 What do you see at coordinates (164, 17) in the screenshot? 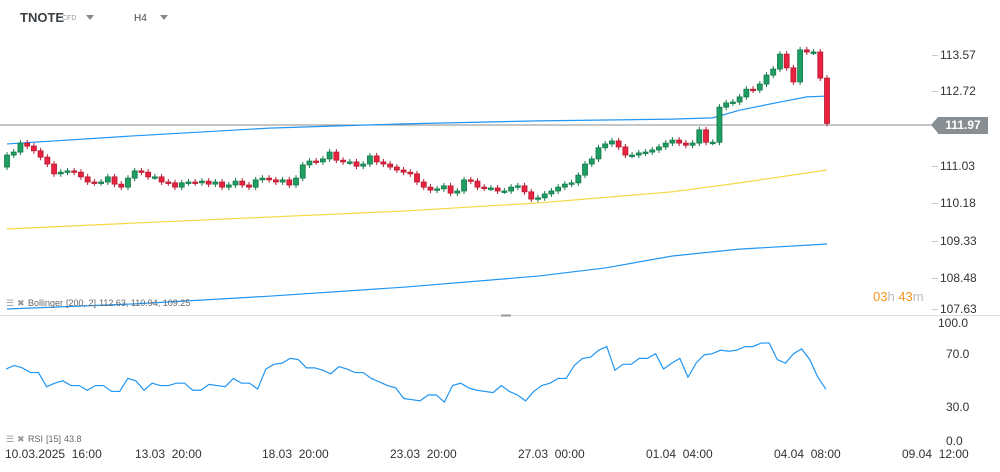
I see `timeframe-dropdown-icon` at bounding box center [164, 17].